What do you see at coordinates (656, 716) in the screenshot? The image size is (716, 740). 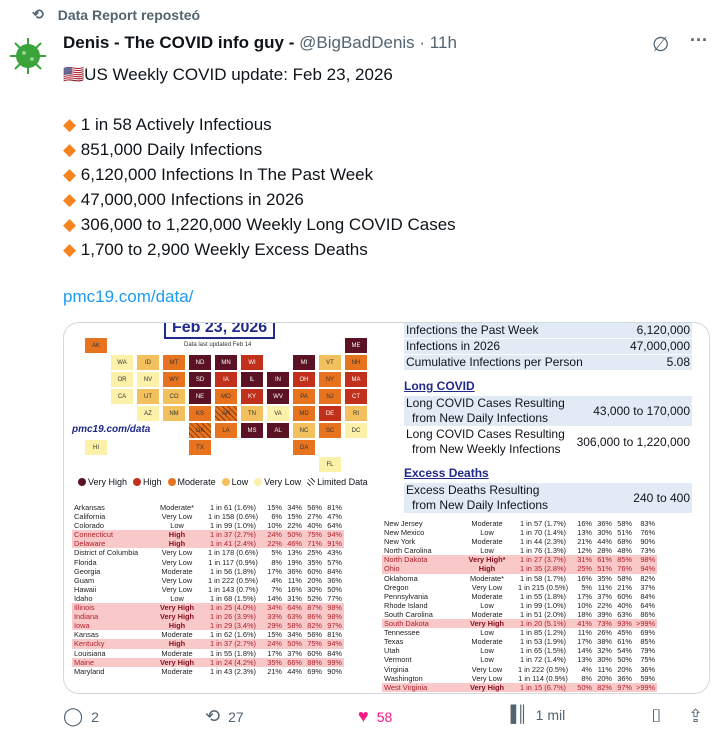 I see `bookmark-button: ⌷` at bounding box center [656, 716].